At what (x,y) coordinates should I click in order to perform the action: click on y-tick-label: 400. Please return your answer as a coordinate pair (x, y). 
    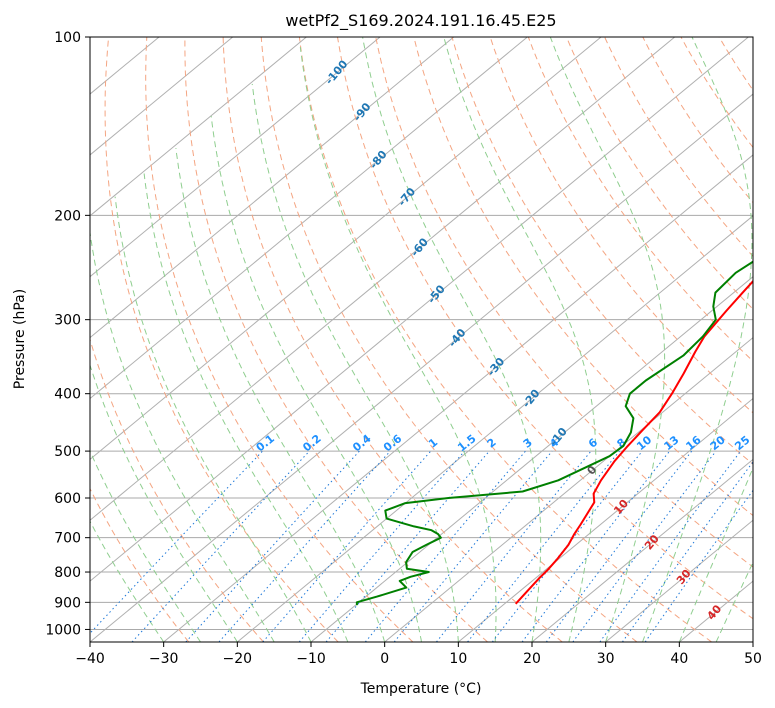
    Looking at the image, I should click on (67, 395).